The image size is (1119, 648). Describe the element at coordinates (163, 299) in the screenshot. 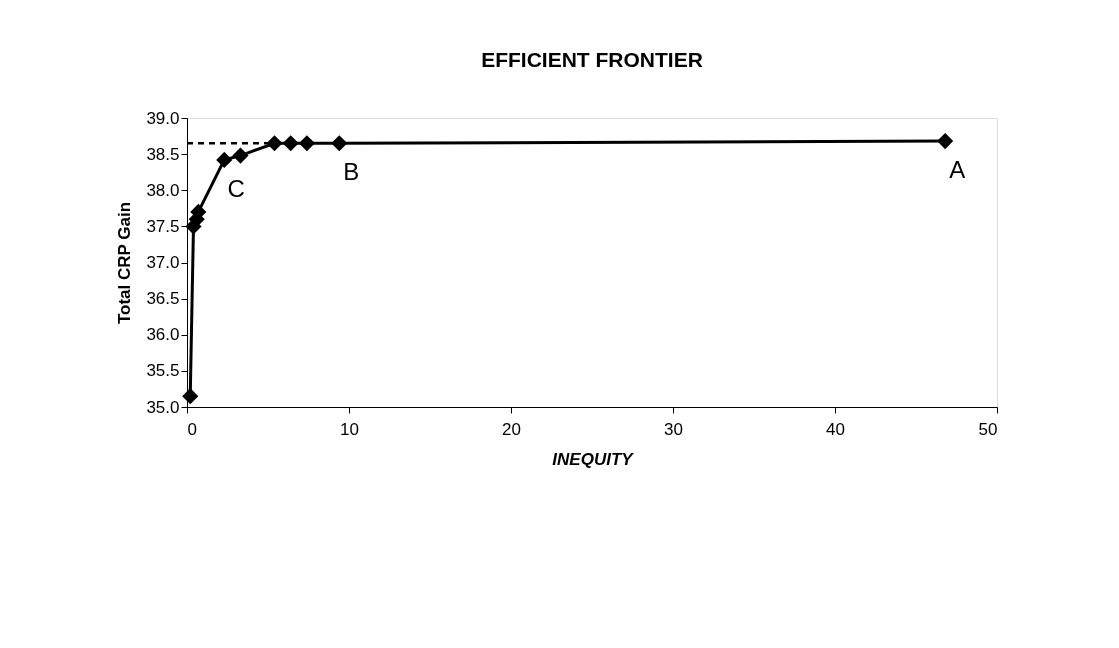

I see `y-tick-label: 36.5` at that location.